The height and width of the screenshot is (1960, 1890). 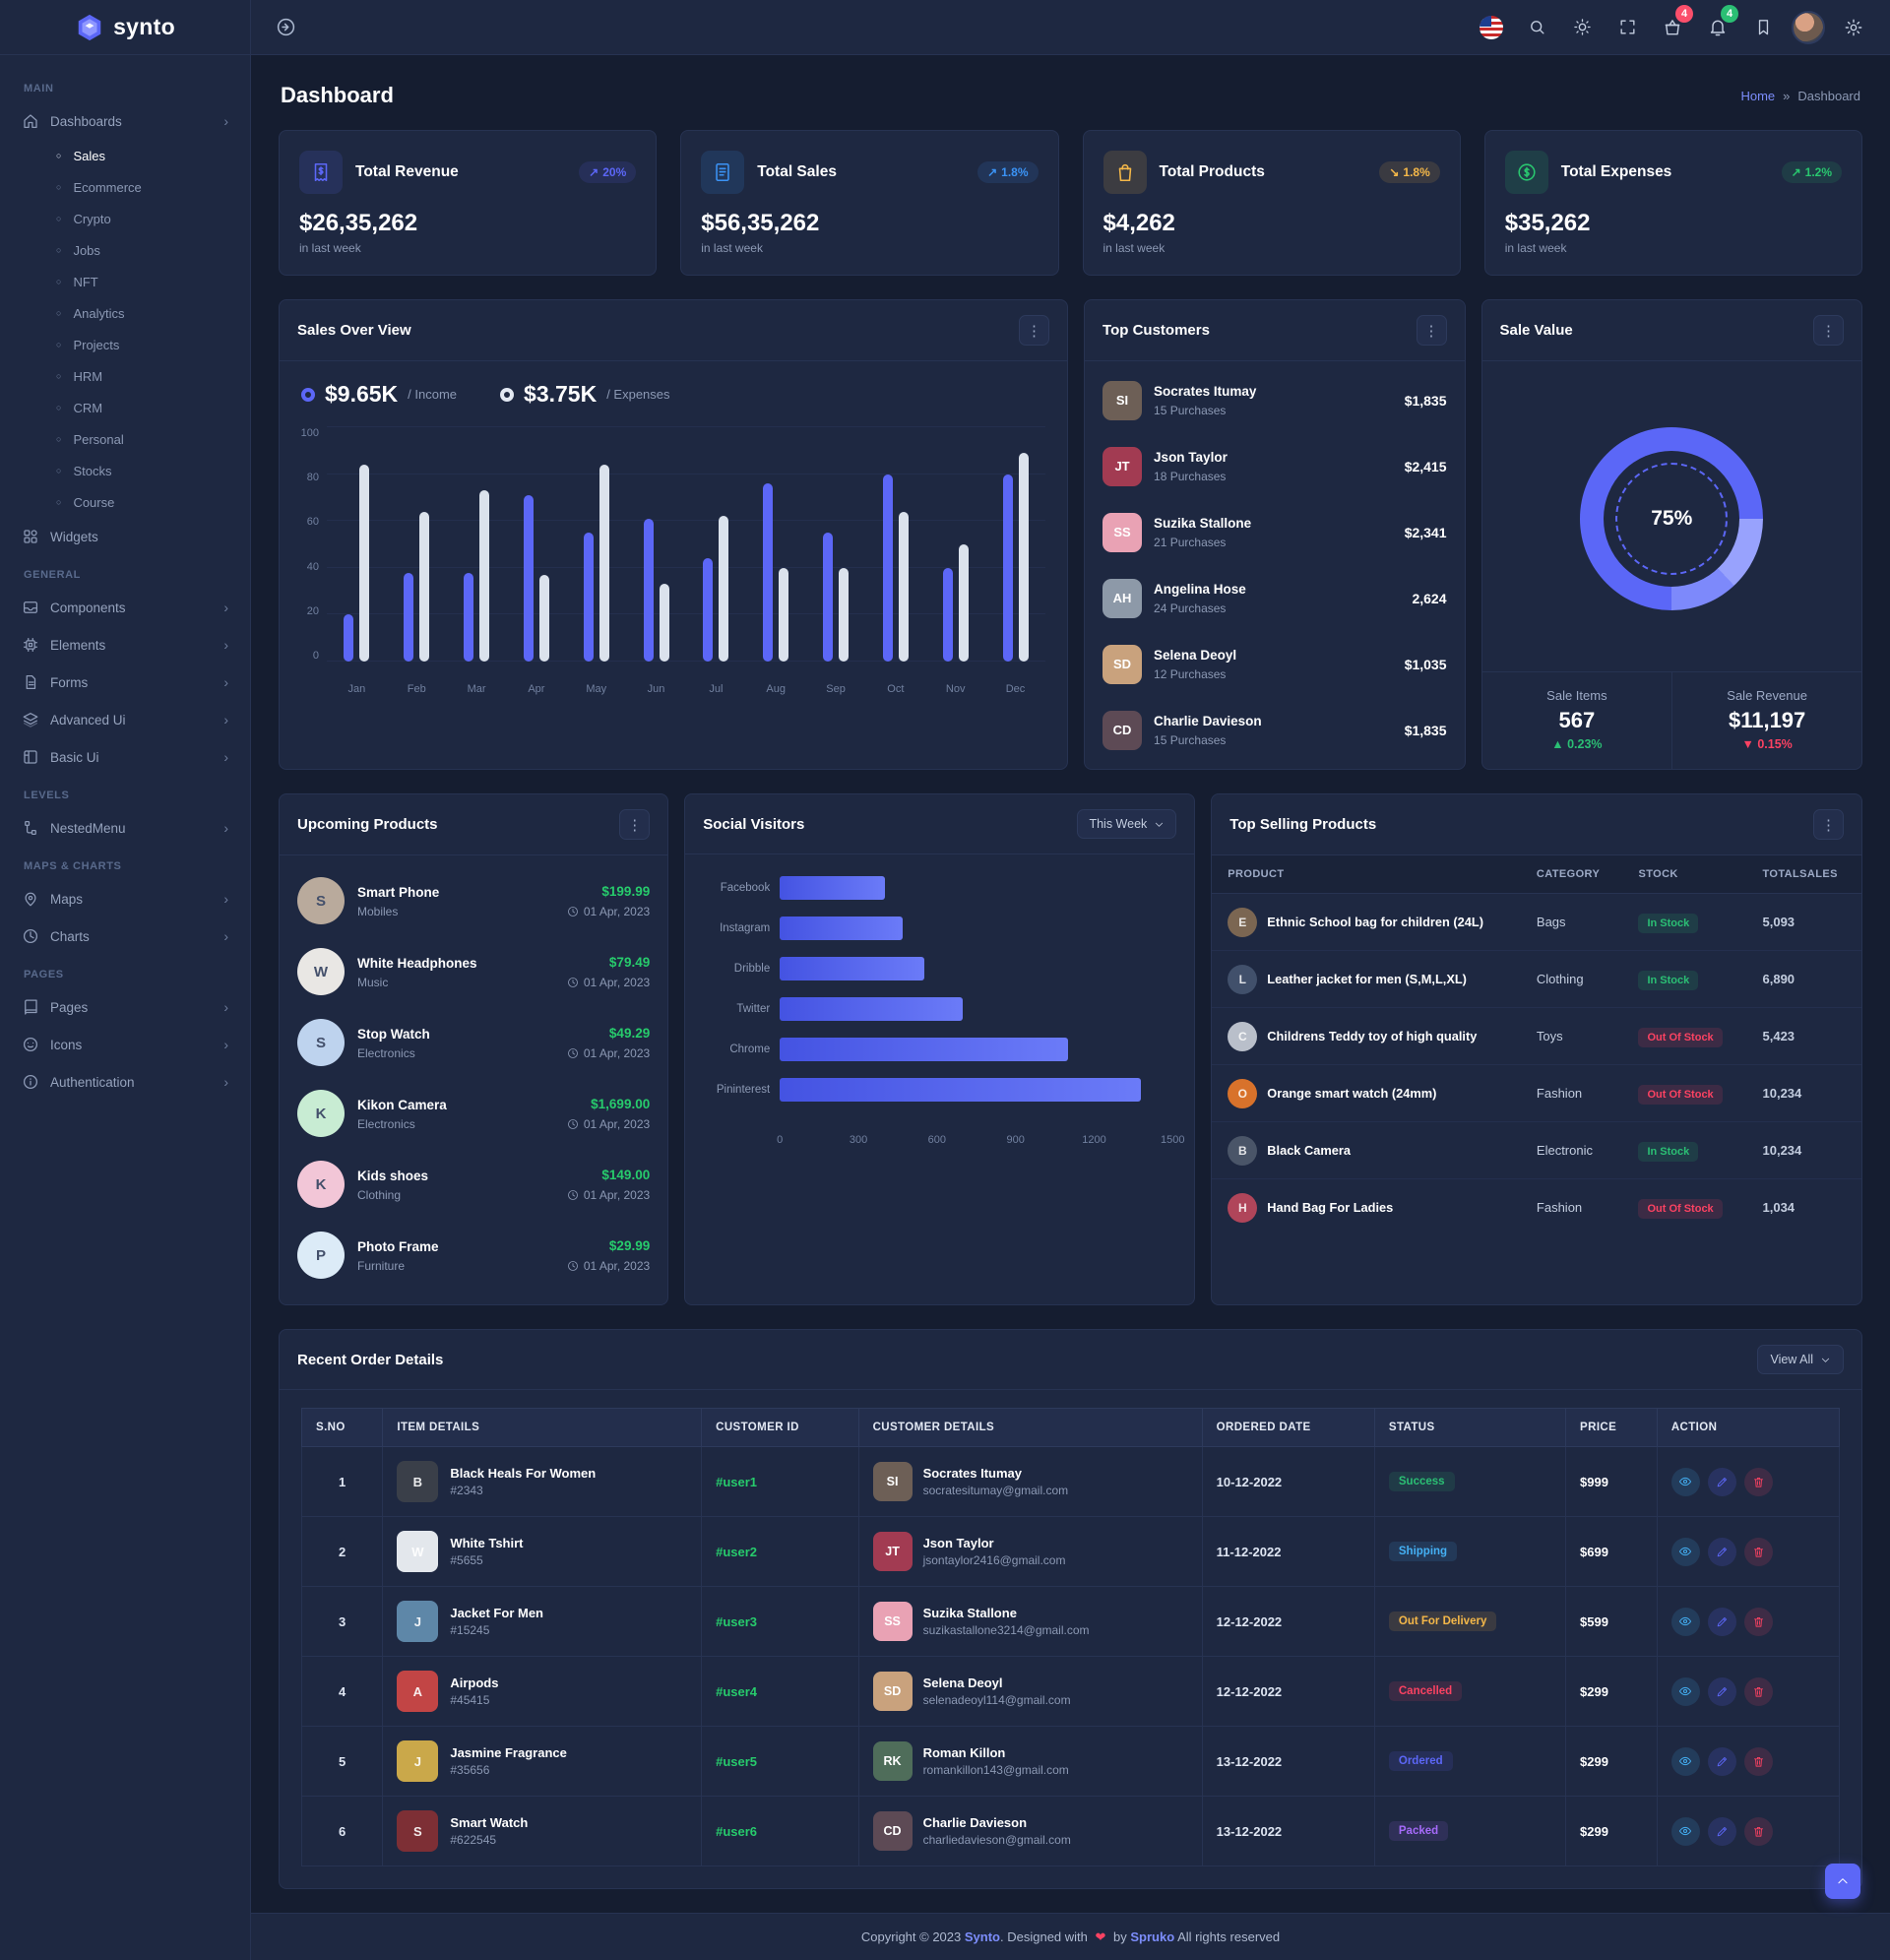 What do you see at coordinates (125, 1044) in the screenshot?
I see `sidebar-item-icons: Icons ›` at bounding box center [125, 1044].